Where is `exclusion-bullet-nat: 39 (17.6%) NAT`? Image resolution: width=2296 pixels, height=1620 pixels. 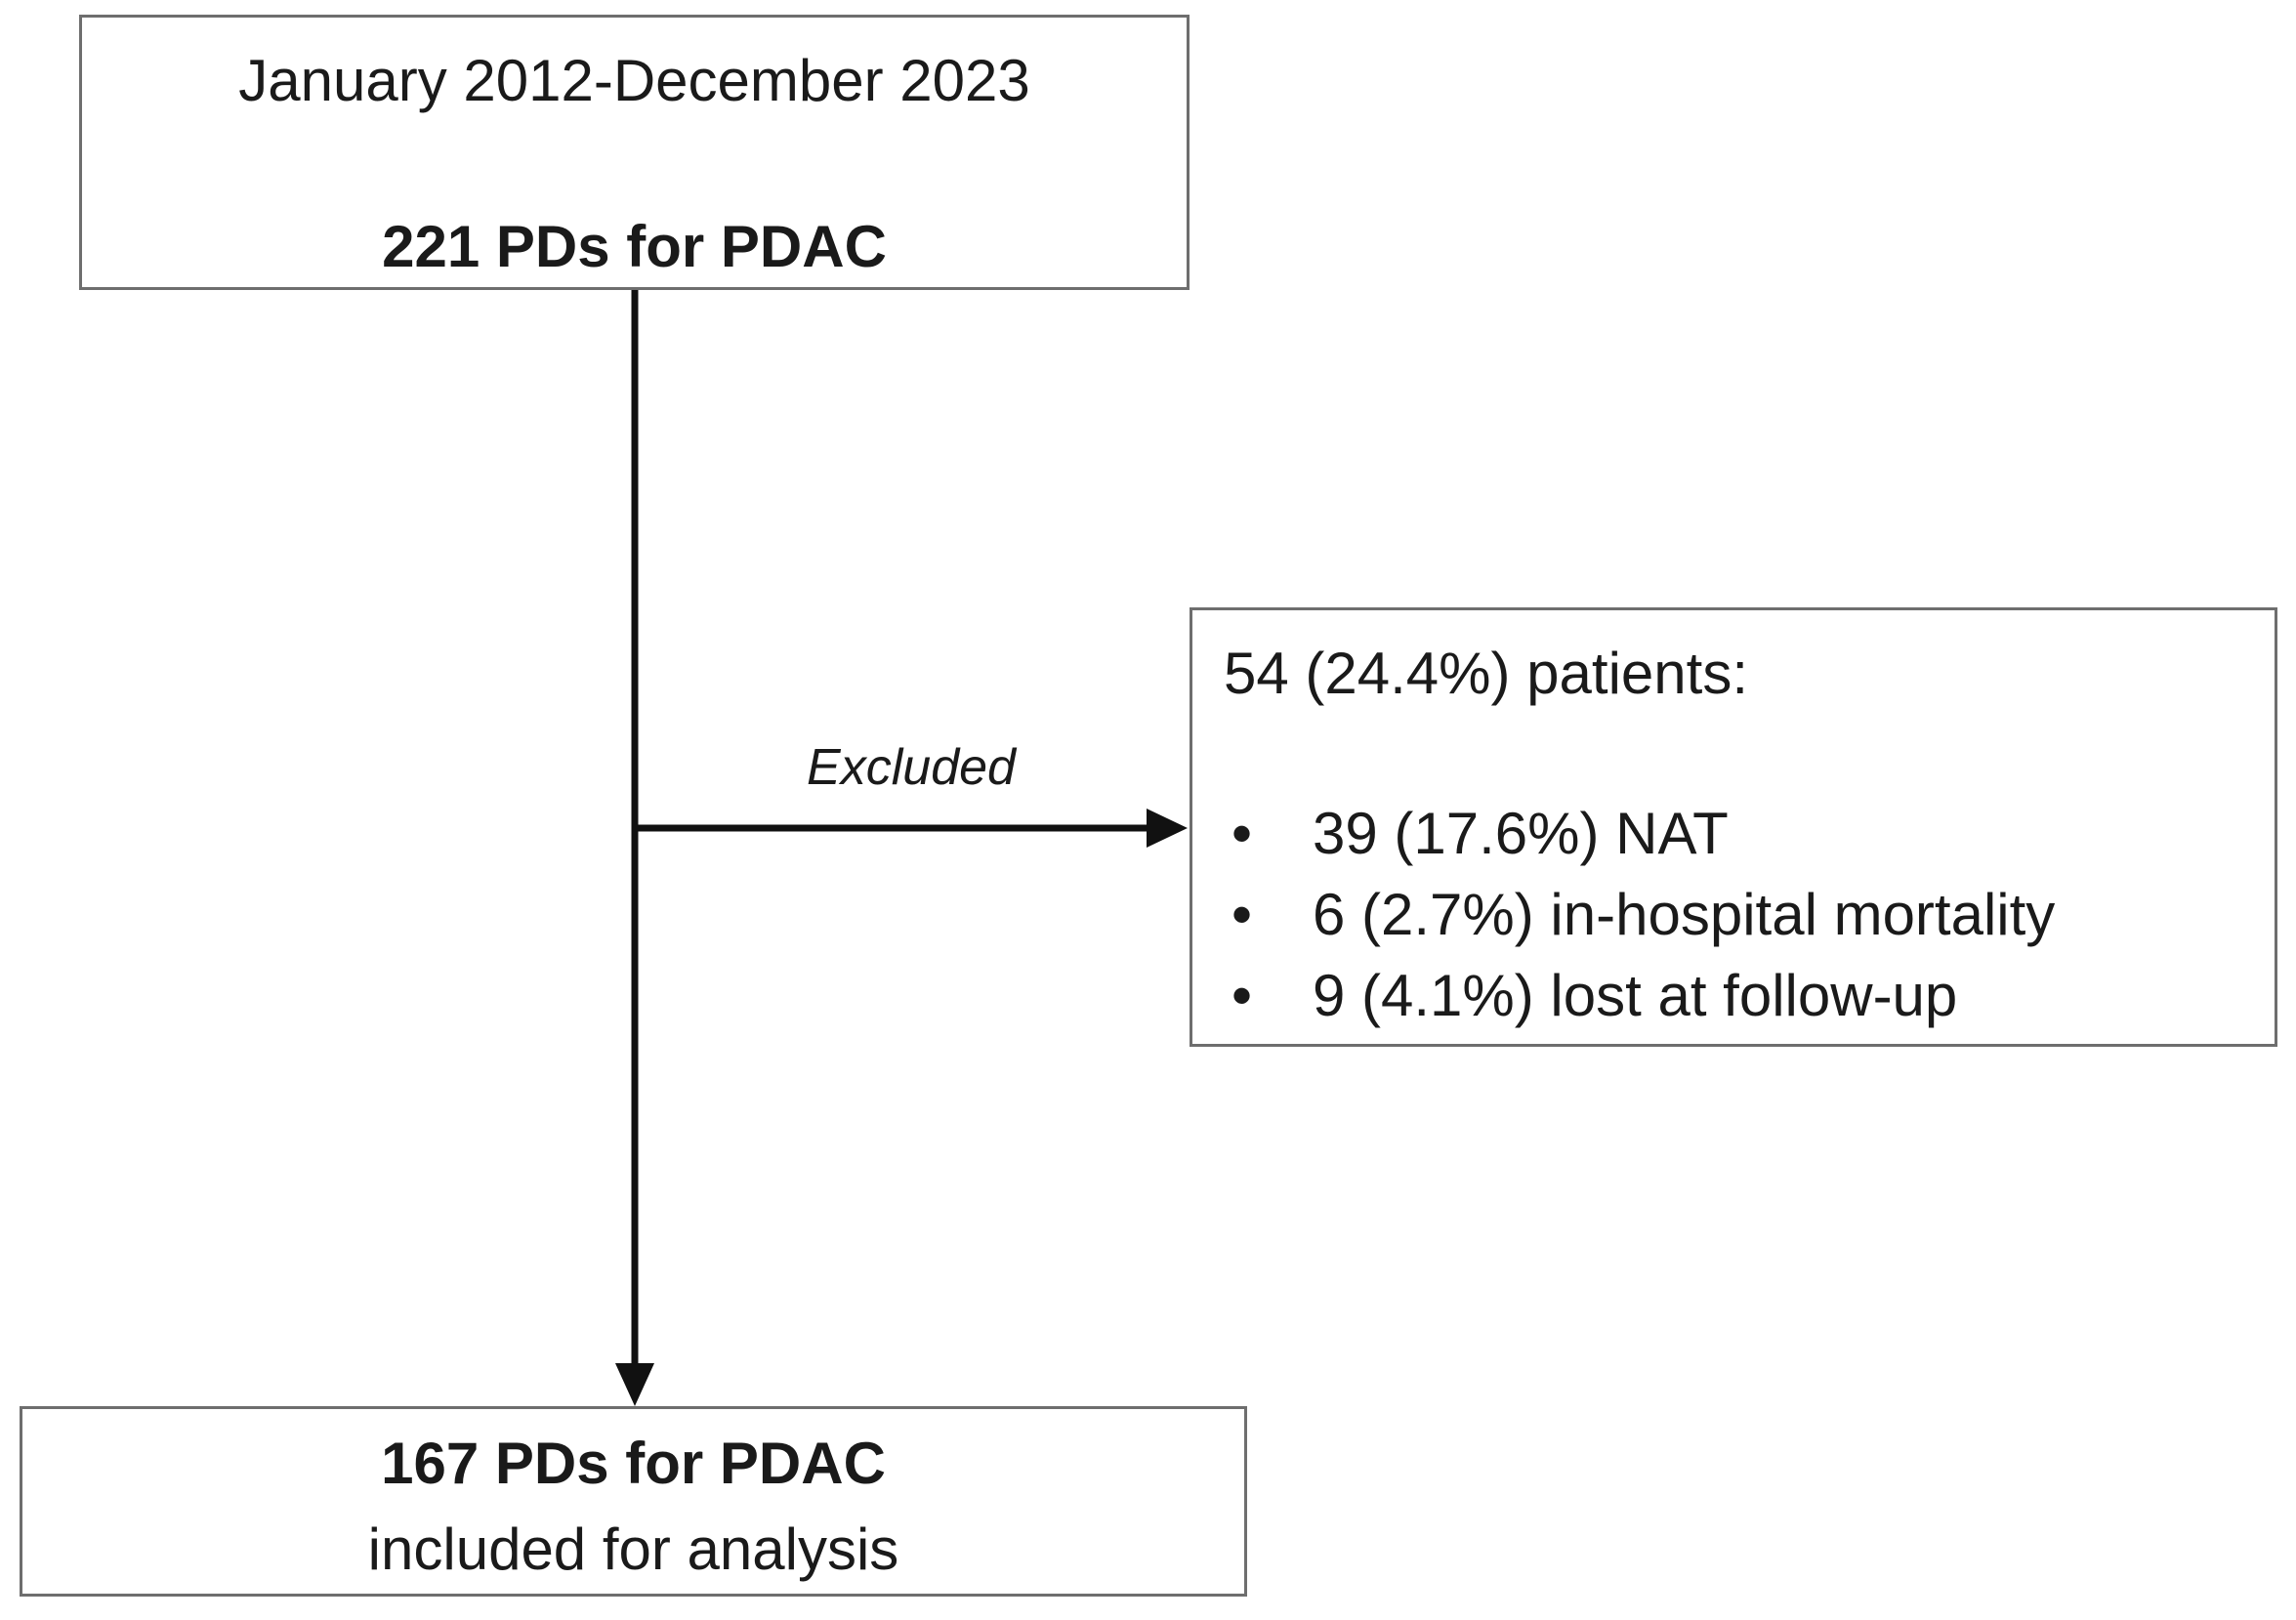
exclusion-bullet-nat: 39 (17.6%) NAT is located at coordinates (1521, 834).